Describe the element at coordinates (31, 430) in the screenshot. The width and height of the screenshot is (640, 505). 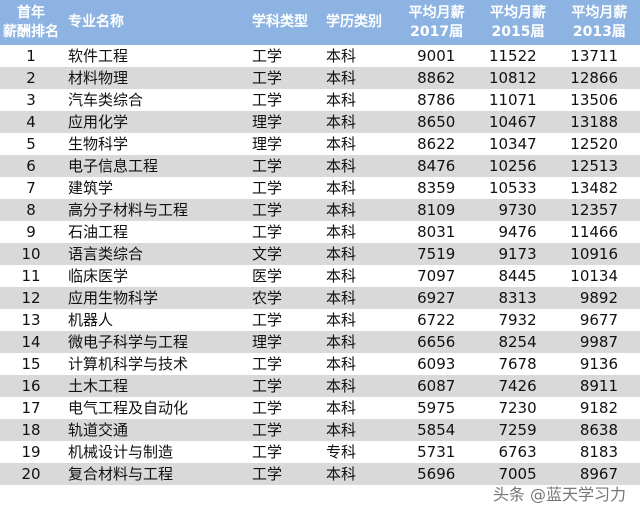
I see `table-cell: 18` at that location.